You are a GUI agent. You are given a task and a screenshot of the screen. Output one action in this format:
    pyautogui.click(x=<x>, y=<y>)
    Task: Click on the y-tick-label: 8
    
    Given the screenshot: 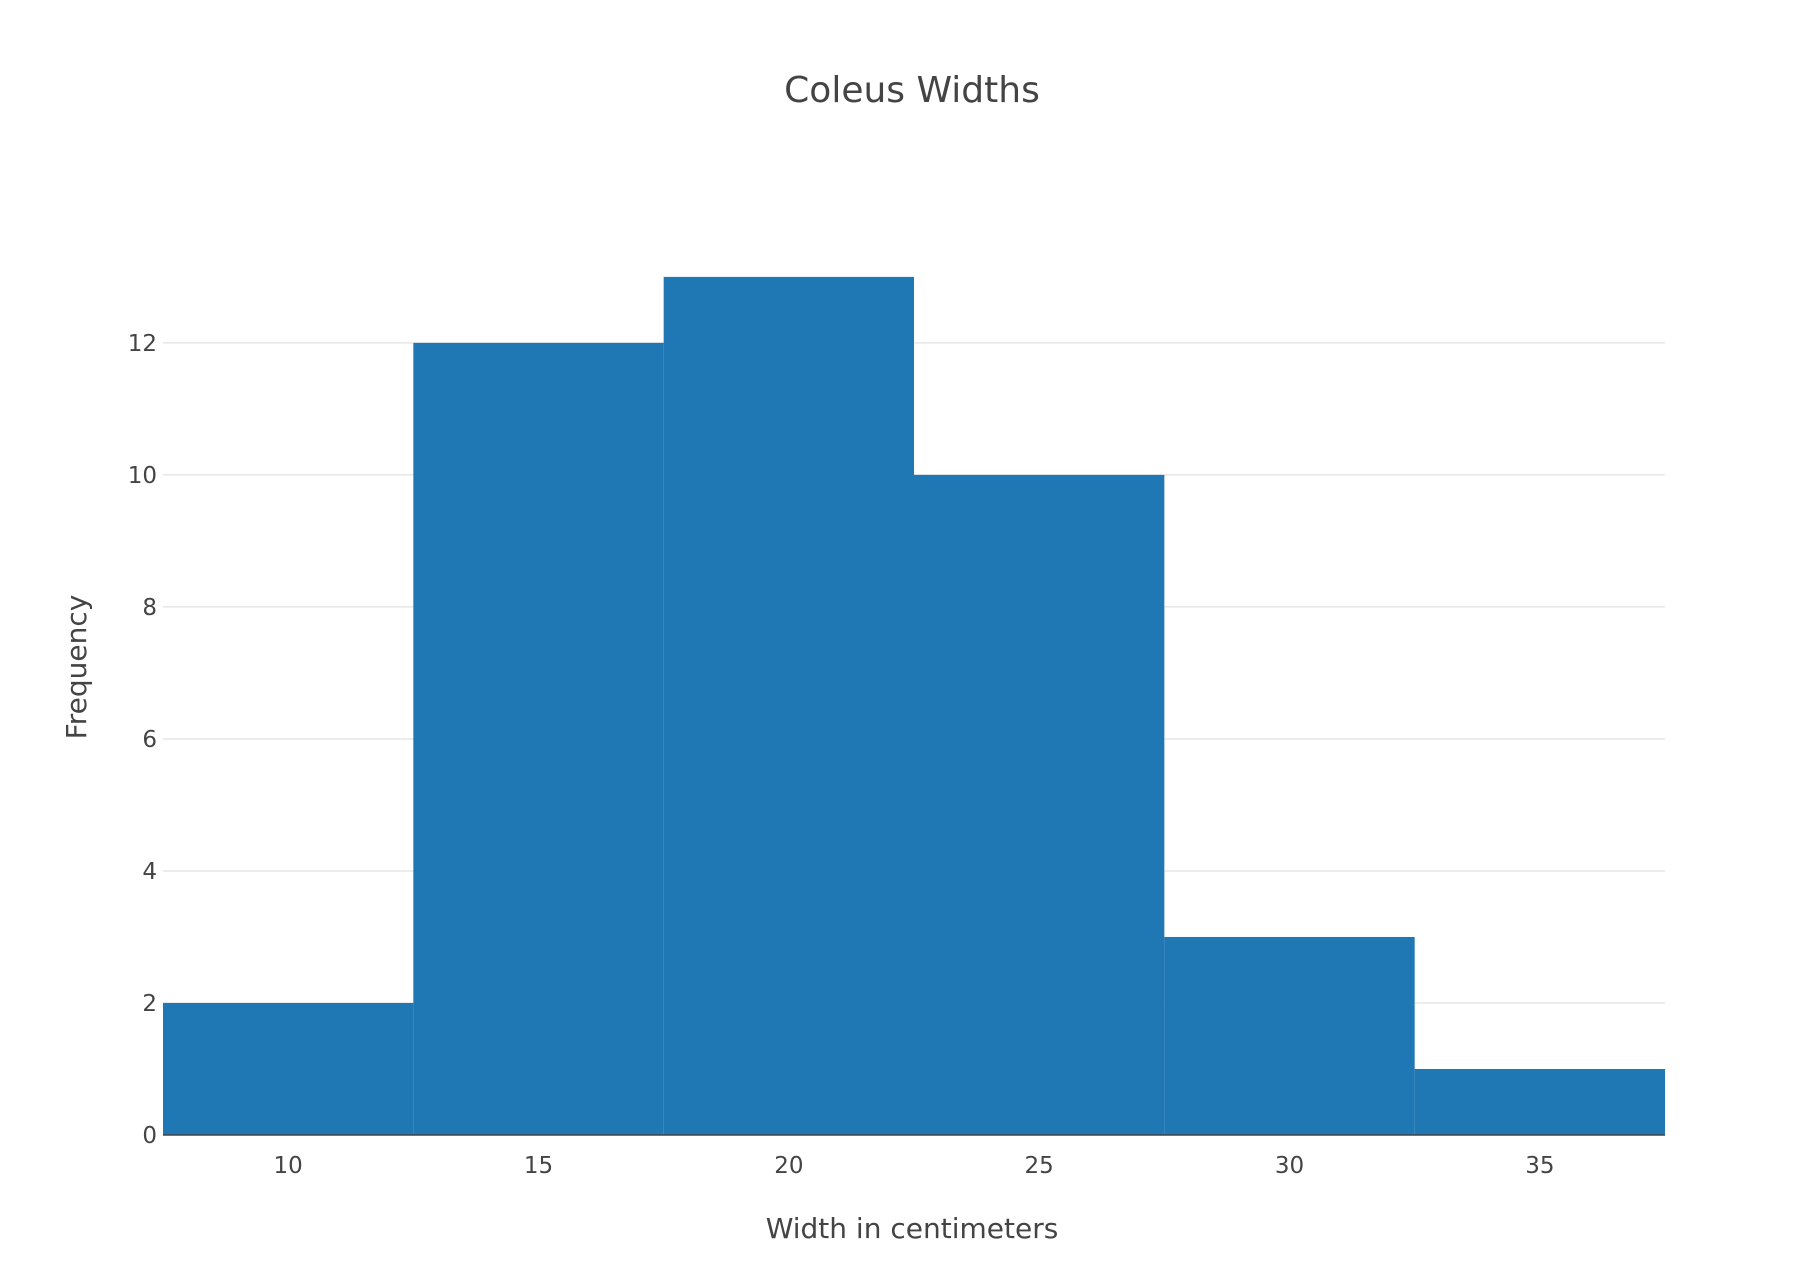 What is the action you would take?
    pyautogui.click(x=149, y=608)
    